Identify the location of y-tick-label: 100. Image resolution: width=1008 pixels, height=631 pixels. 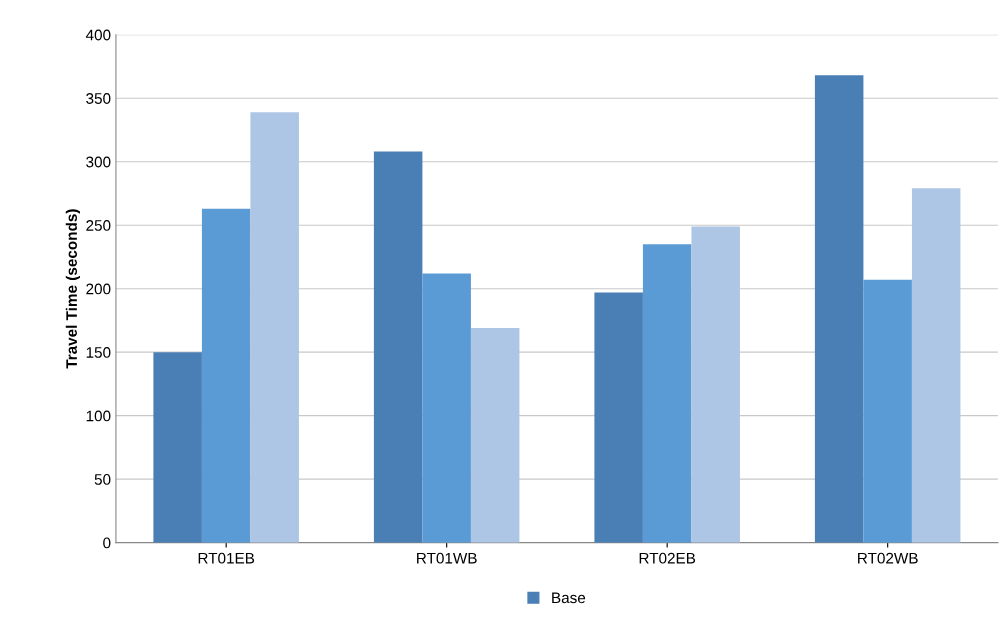
(98, 416).